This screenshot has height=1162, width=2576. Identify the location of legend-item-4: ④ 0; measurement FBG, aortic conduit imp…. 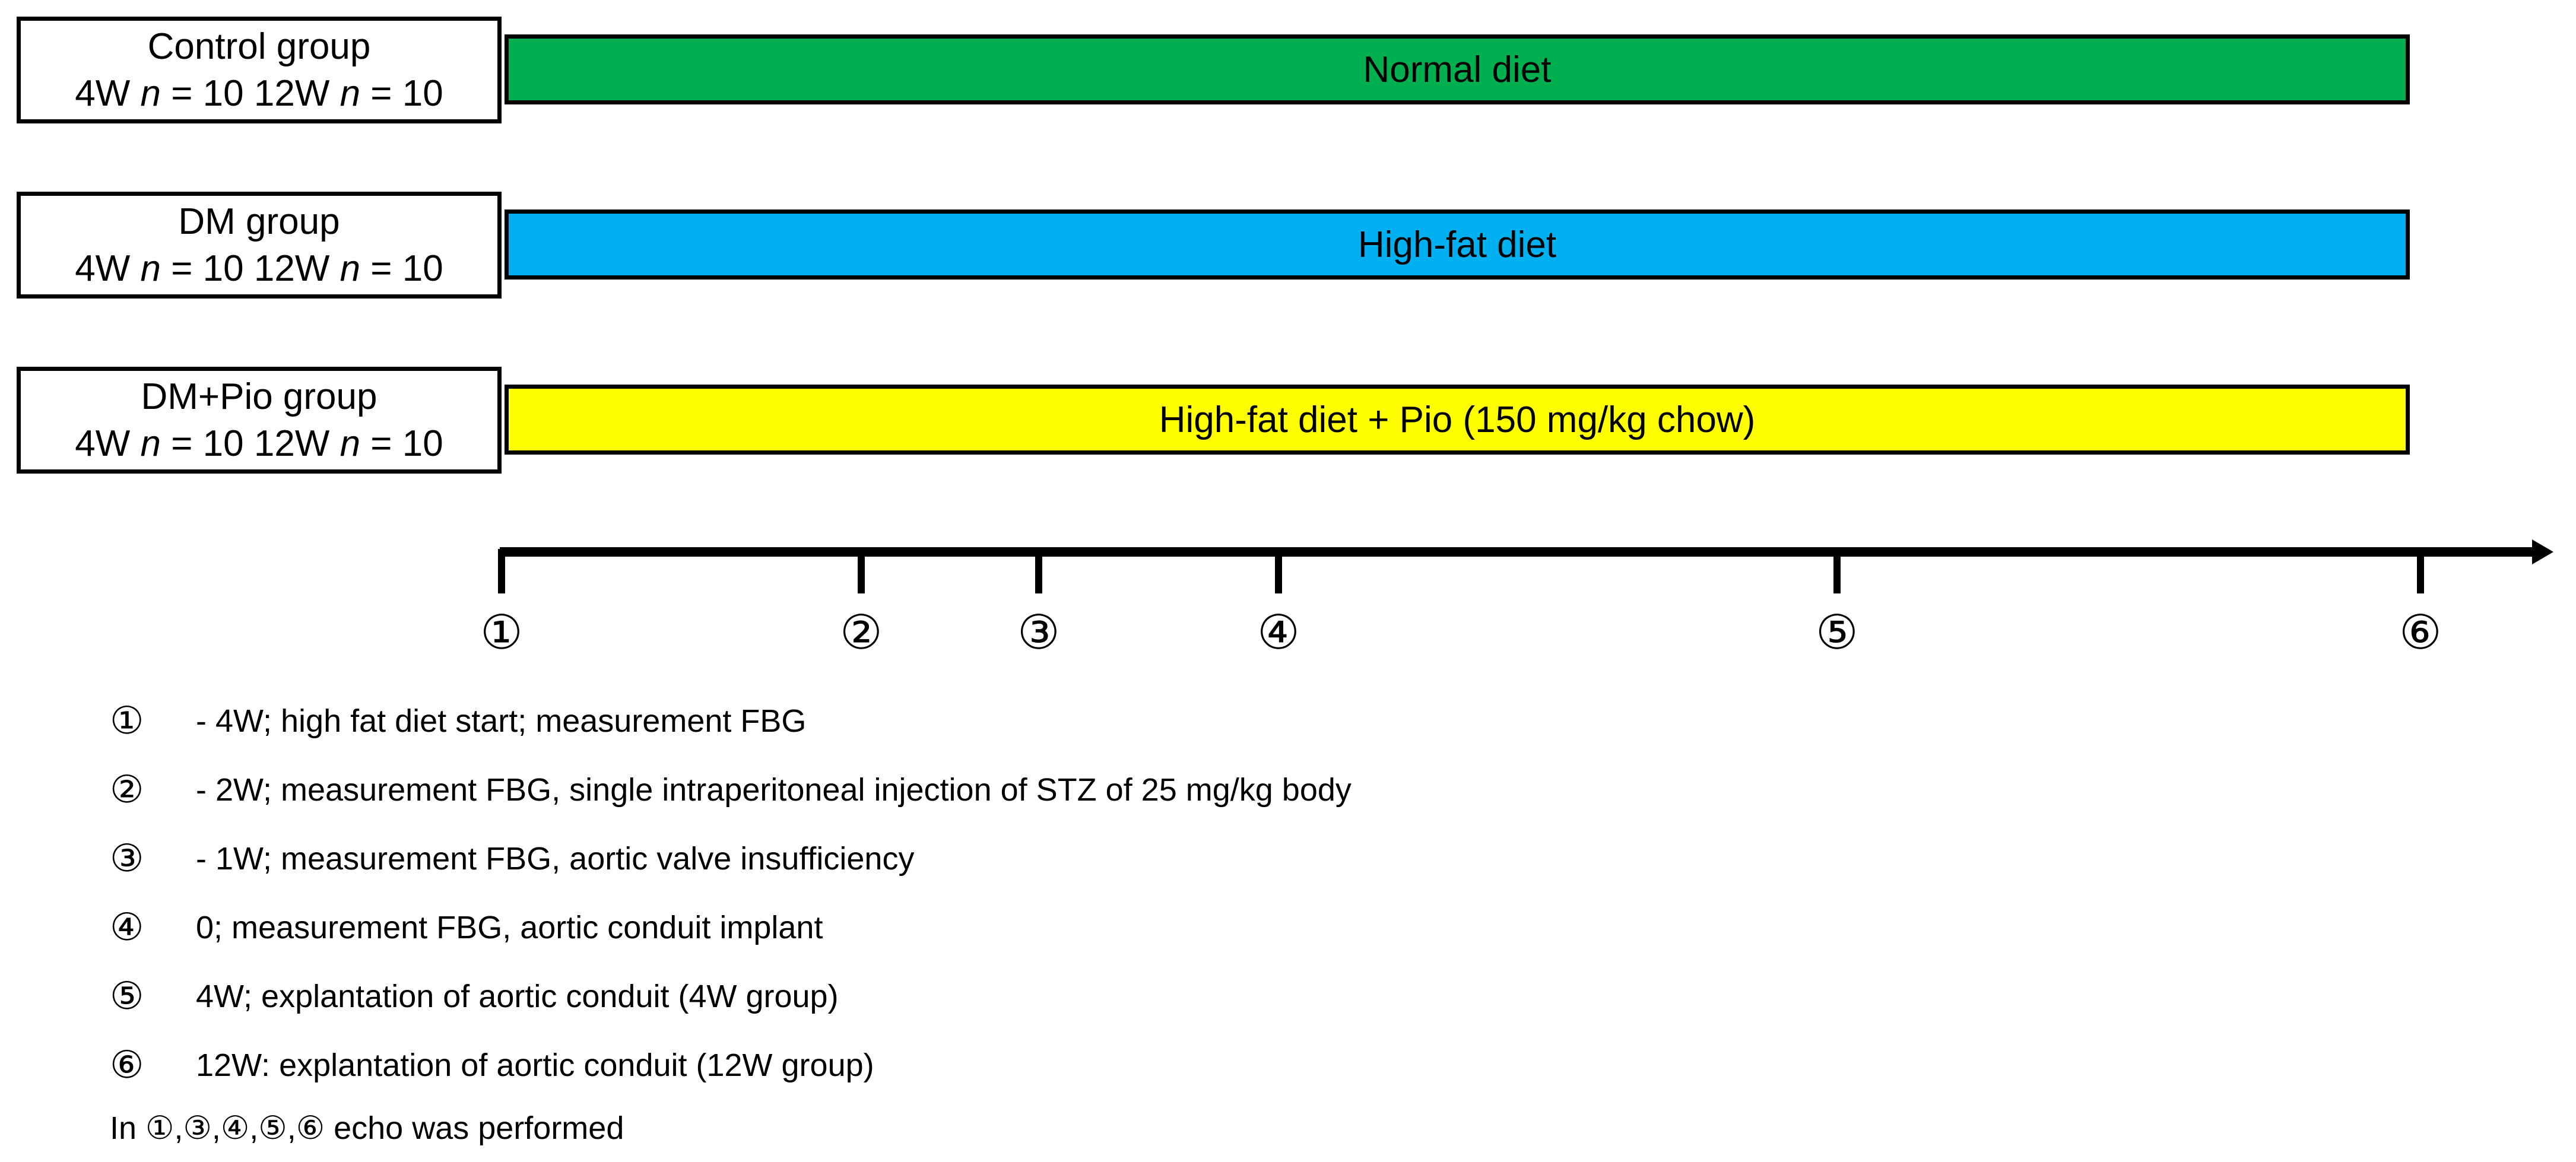
(466, 927).